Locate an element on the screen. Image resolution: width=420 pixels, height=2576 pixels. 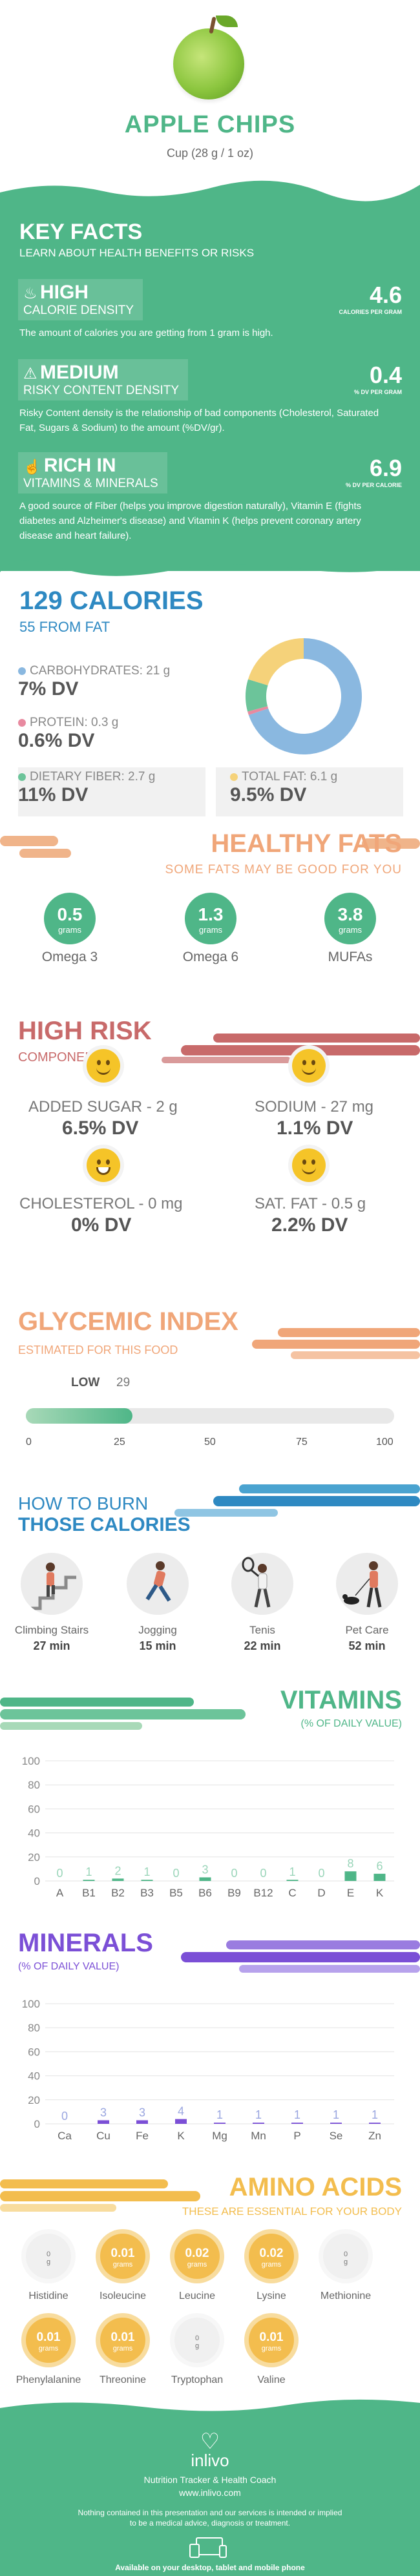
added-sugar-label: ADDED SUGAR - 2 g is located at coordinates (103, 1107).